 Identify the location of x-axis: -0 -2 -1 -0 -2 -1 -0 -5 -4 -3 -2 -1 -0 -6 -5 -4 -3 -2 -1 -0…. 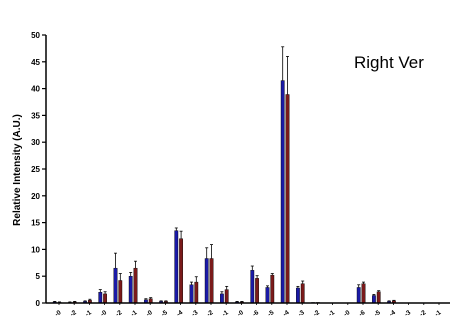
(248, 310).